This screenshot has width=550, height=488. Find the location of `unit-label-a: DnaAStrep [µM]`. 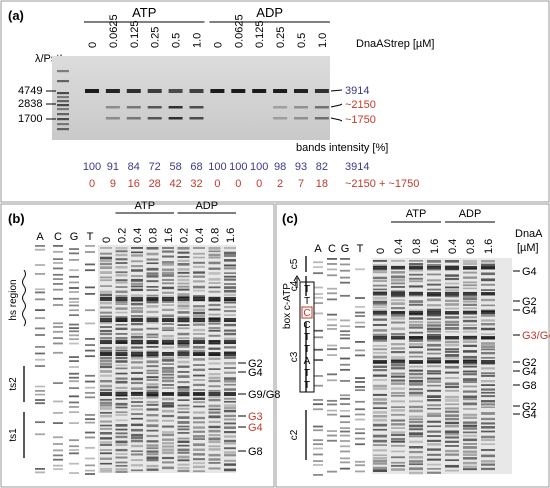

unit-label-a: DnaAStrep [µM] is located at coordinates (395, 44).